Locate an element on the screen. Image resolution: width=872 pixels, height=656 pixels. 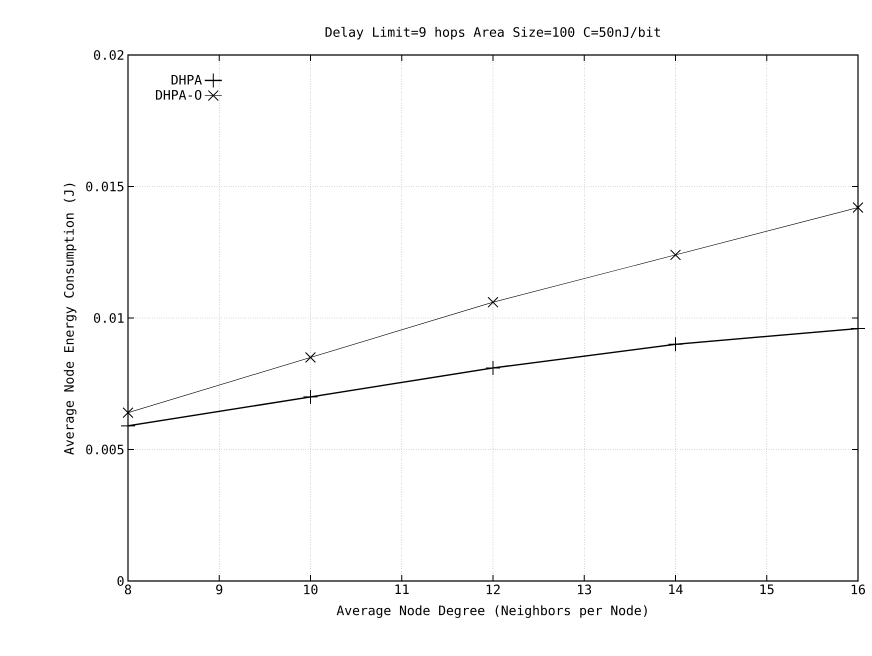
y-tick-label: 0.01 is located at coordinates (109, 318).